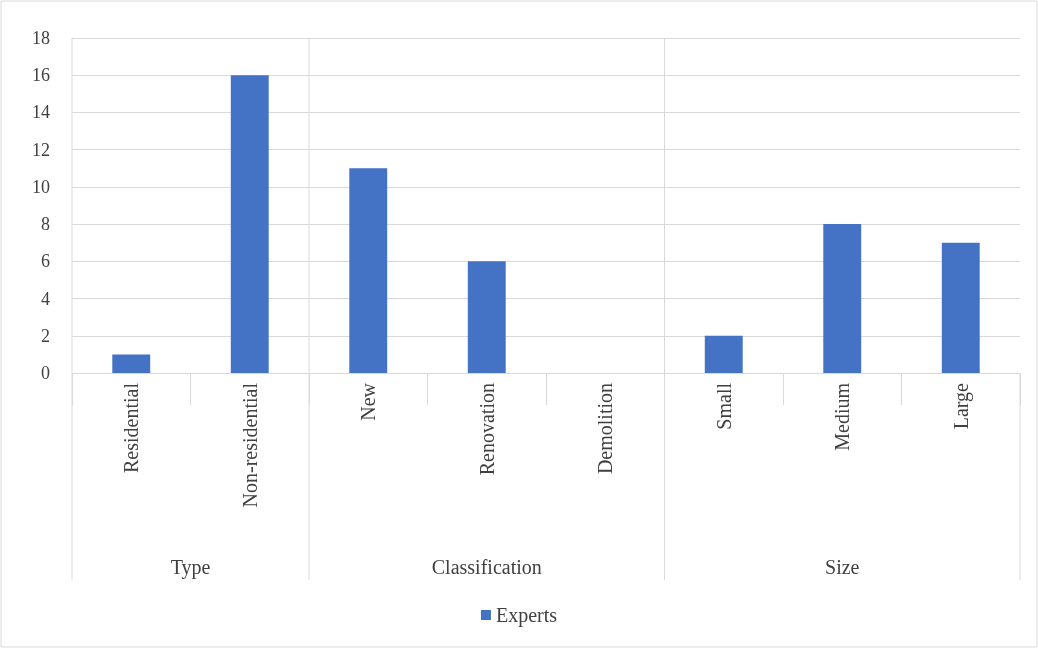 This screenshot has height=648, width=1038. What do you see at coordinates (45, 224) in the screenshot?
I see `y-tick-label: 8` at bounding box center [45, 224].